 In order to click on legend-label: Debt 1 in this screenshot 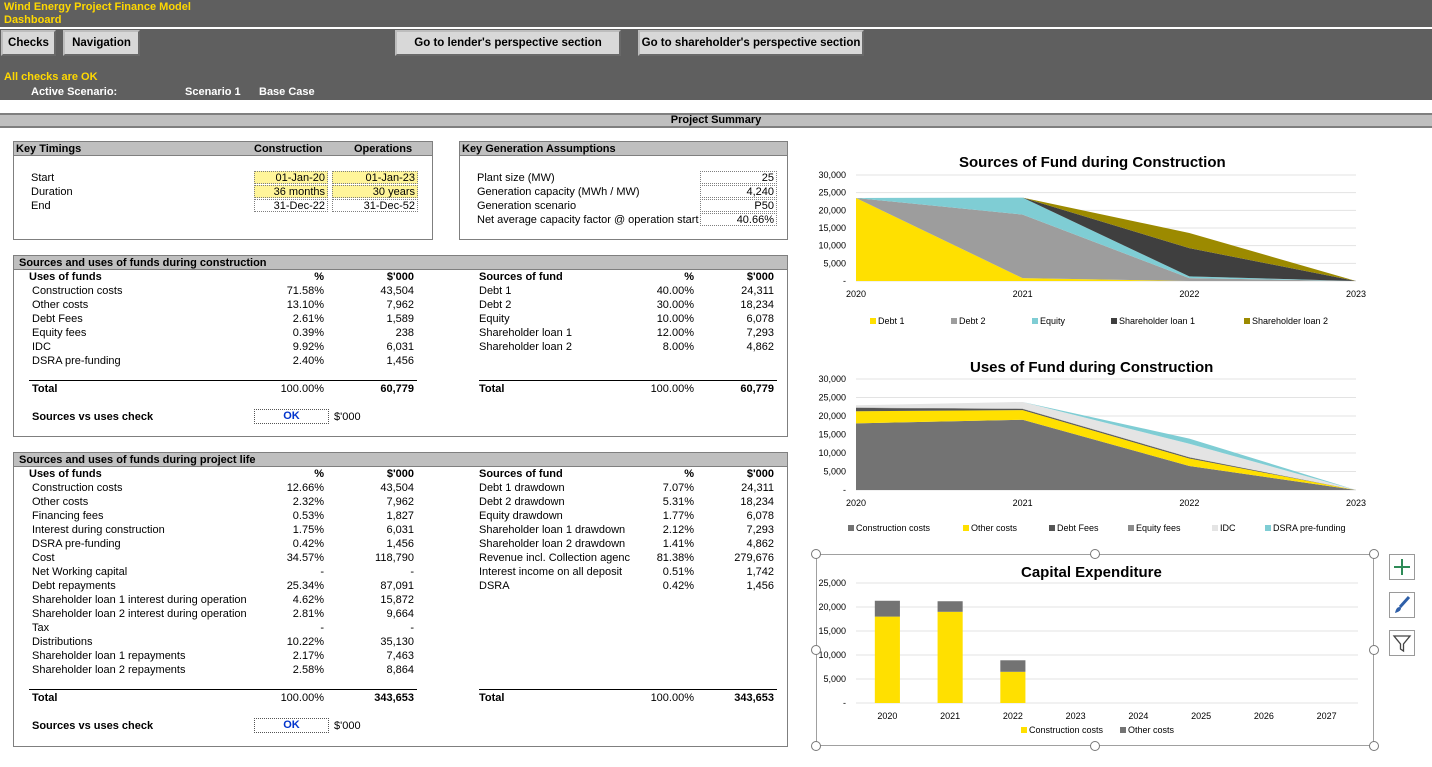, I will do `click(891, 321)`.